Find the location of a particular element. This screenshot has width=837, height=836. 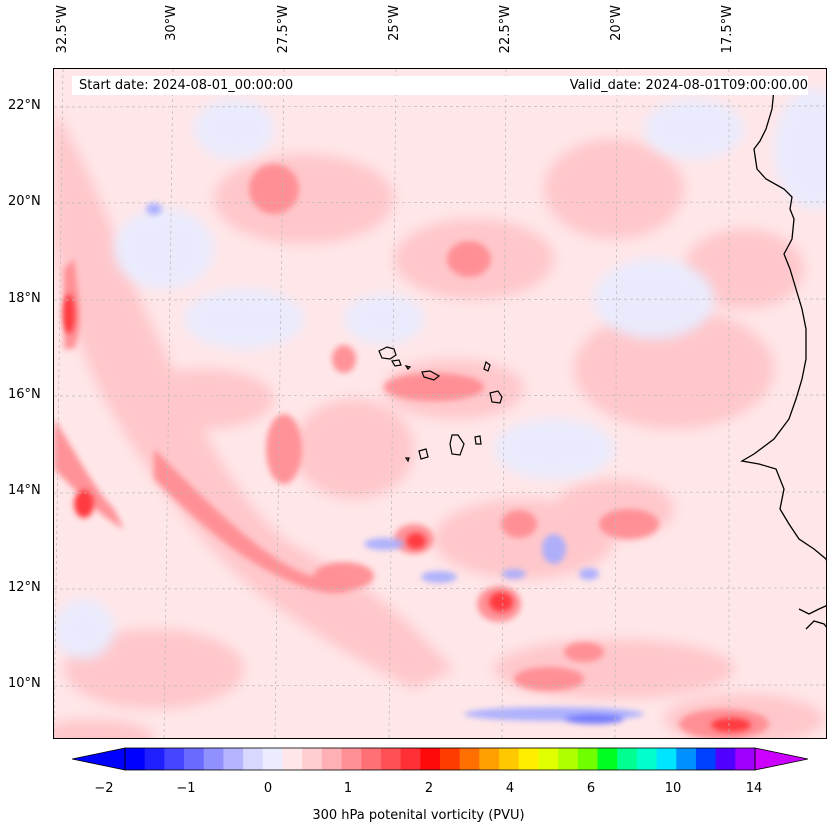

colorbar-tick-label: 14 is located at coordinates (754, 788).